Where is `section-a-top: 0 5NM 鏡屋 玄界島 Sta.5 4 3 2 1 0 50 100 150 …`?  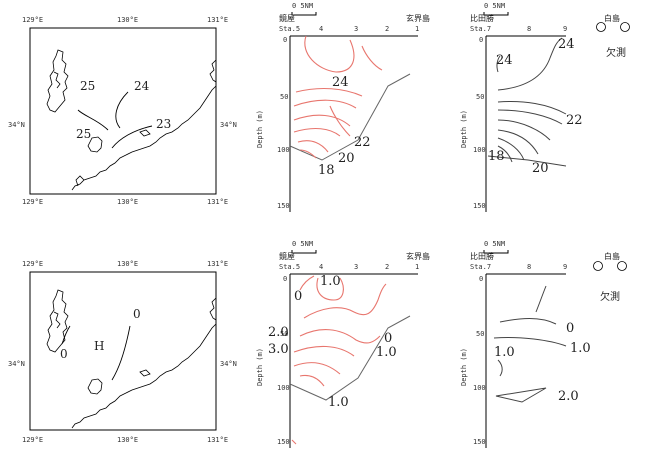 section-a-top: 0 5NM 鏡屋 玄界島 Sta.5 4 3 2 1 0 50 100 150 … is located at coordinates (343, 107).